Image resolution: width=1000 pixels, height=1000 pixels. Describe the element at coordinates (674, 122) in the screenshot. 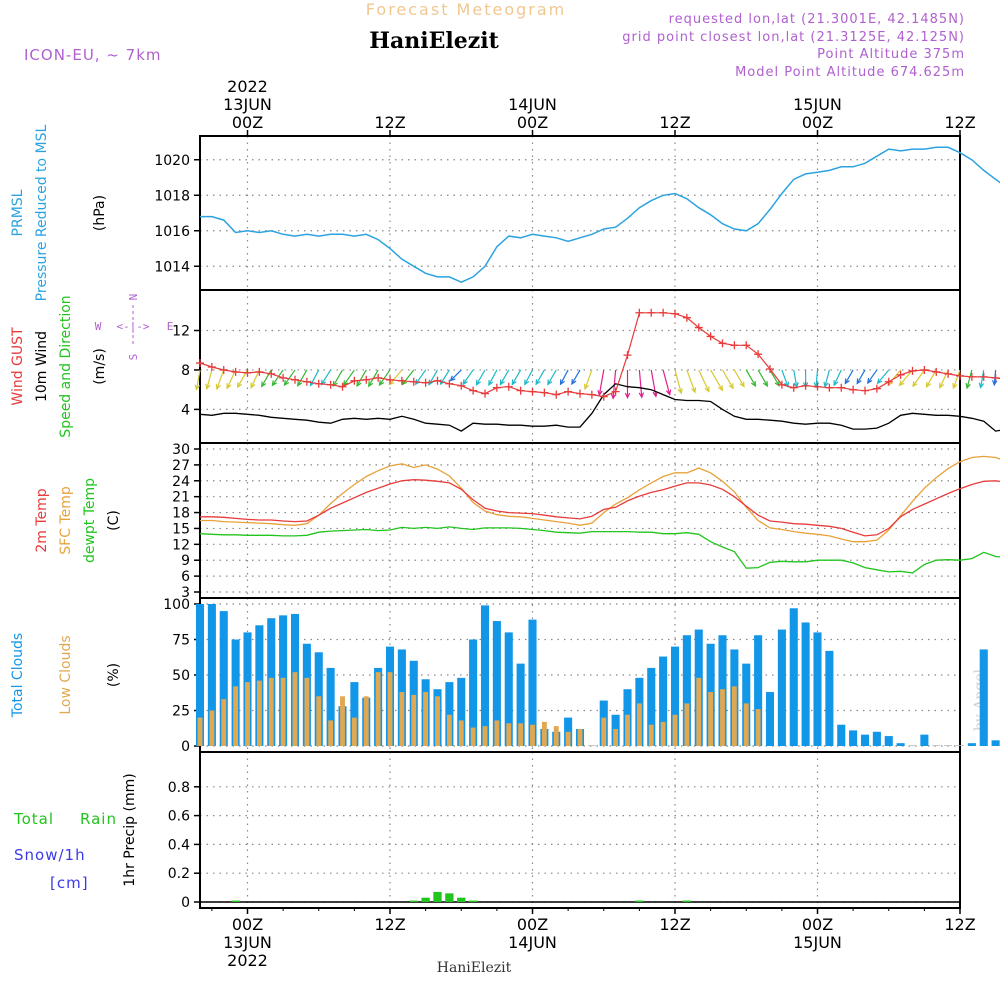

I see `top-time-label: 12Z` at that location.